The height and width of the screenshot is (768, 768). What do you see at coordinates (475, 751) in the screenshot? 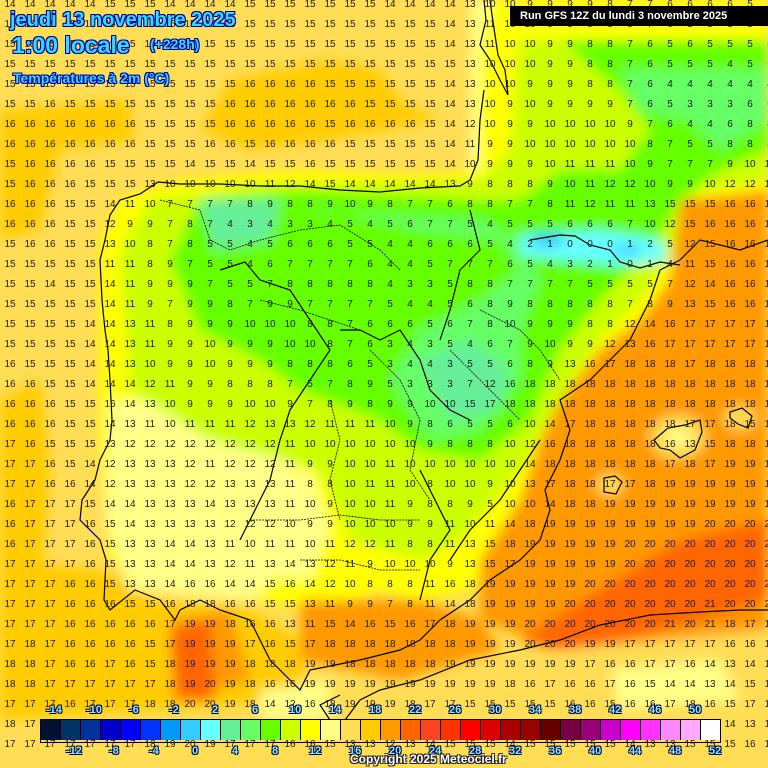
I see `legend-label-bottom: 28` at bounding box center [475, 751].